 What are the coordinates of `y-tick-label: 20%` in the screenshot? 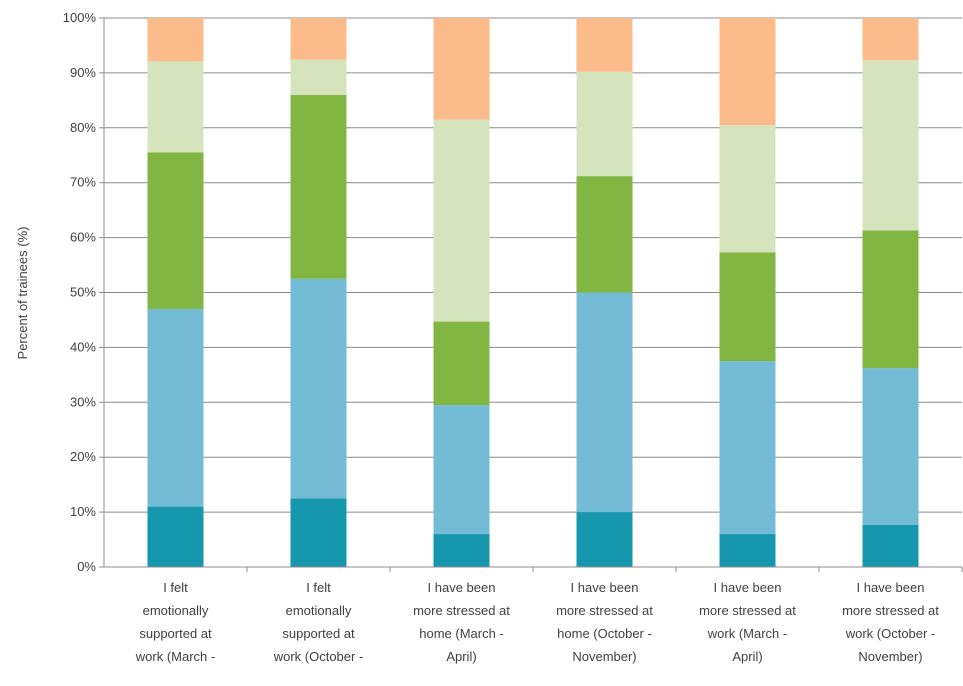 It's located at (83, 456).